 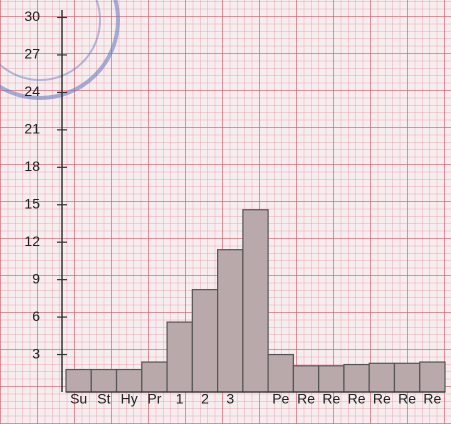 What do you see at coordinates (32, 16) in the screenshot?
I see `y-tick-label: 30` at bounding box center [32, 16].